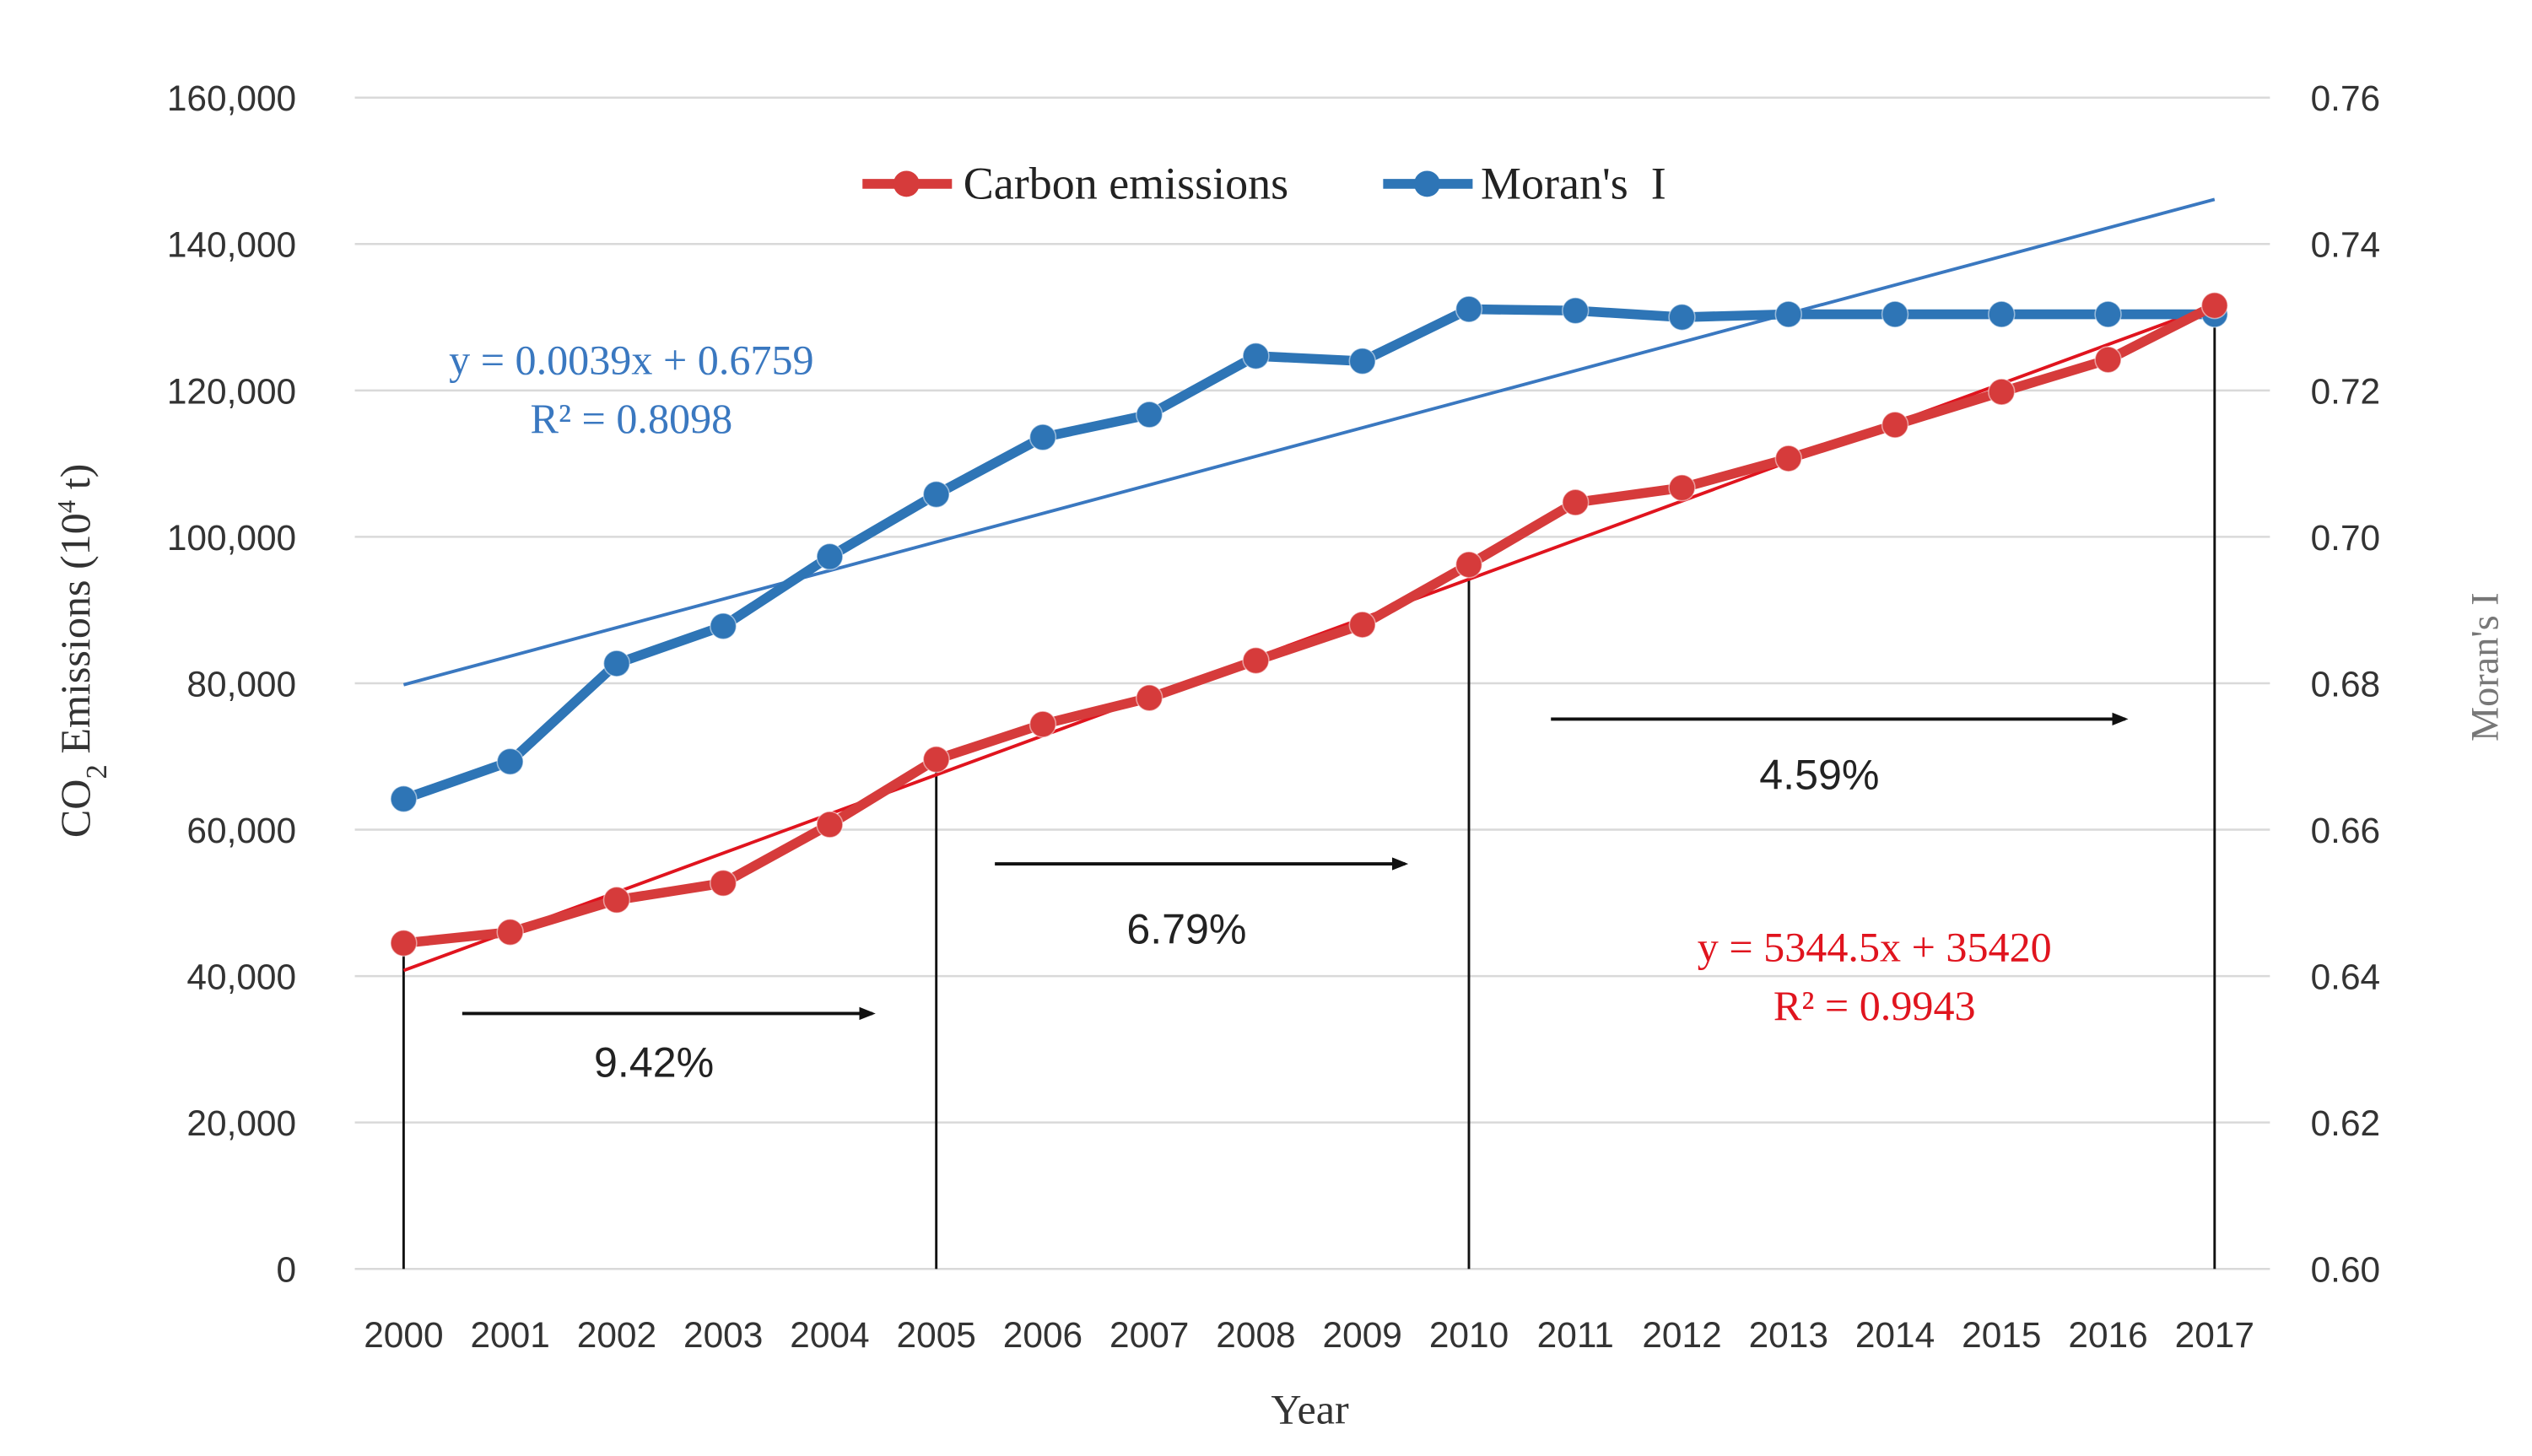 The image size is (2532, 1456). What do you see at coordinates (1042, 1335) in the screenshot?
I see `x-tick-label: 2006` at bounding box center [1042, 1335].